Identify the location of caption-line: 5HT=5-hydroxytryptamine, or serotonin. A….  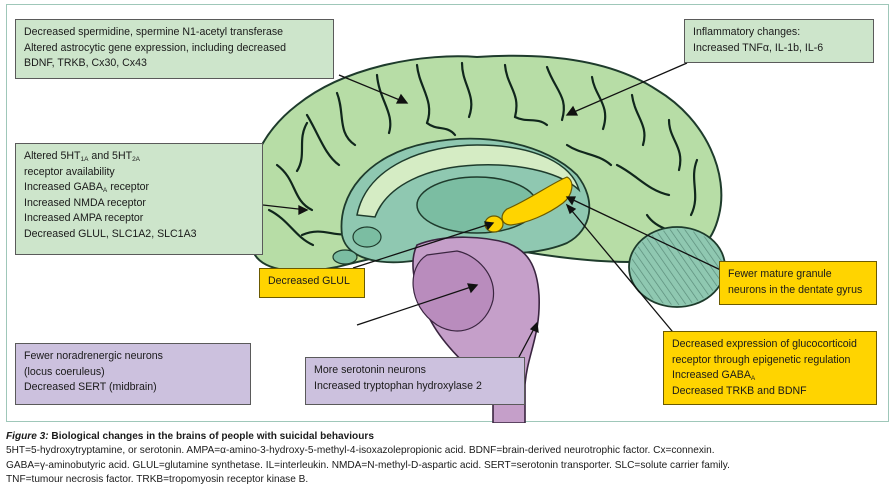
(360, 451).